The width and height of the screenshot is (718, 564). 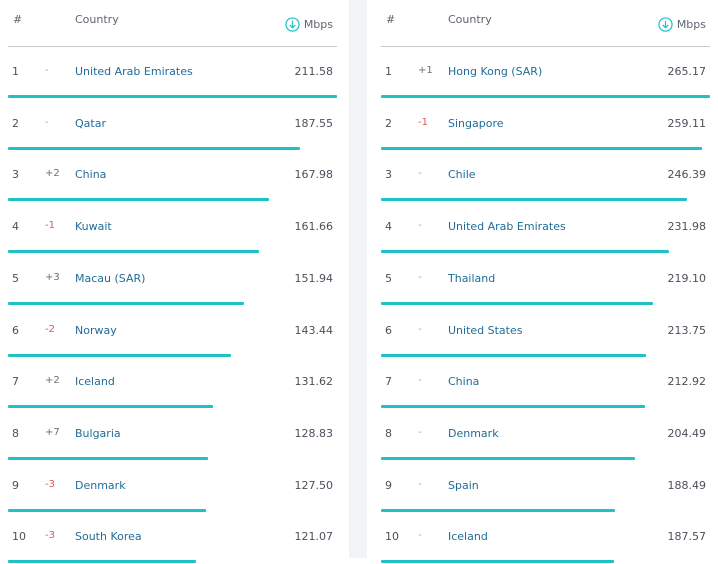 What do you see at coordinates (687, 382) in the screenshot?
I see `speed-value: 212.92` at bounding box center [687, 382].